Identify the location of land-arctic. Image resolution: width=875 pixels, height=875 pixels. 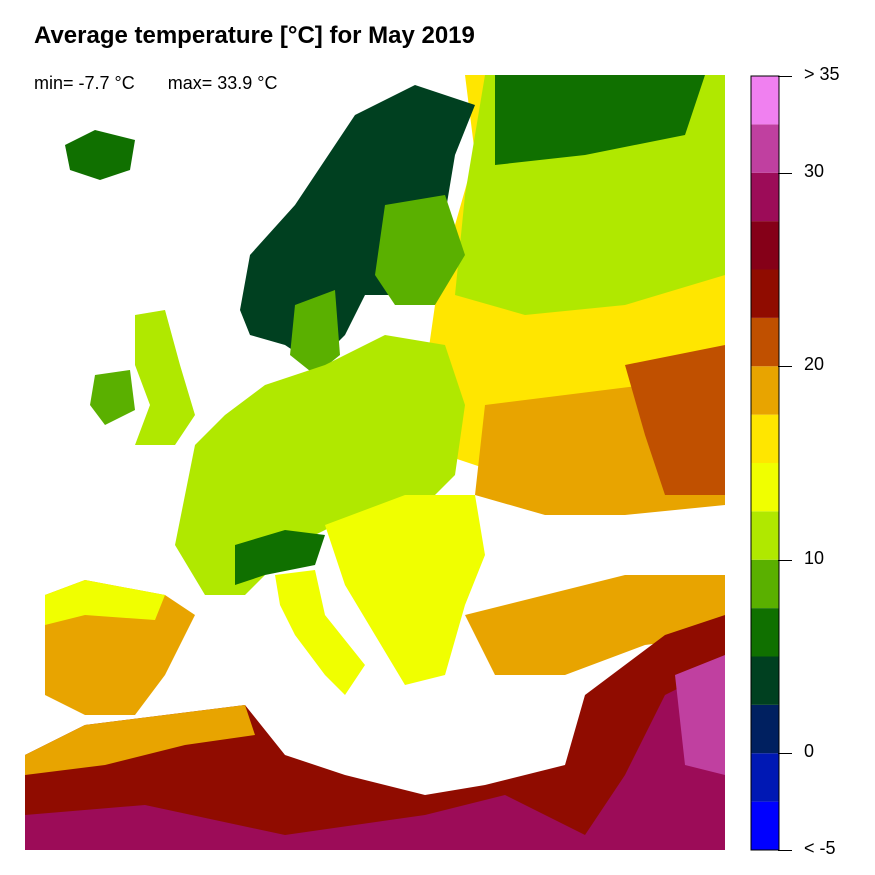
(600, 120).